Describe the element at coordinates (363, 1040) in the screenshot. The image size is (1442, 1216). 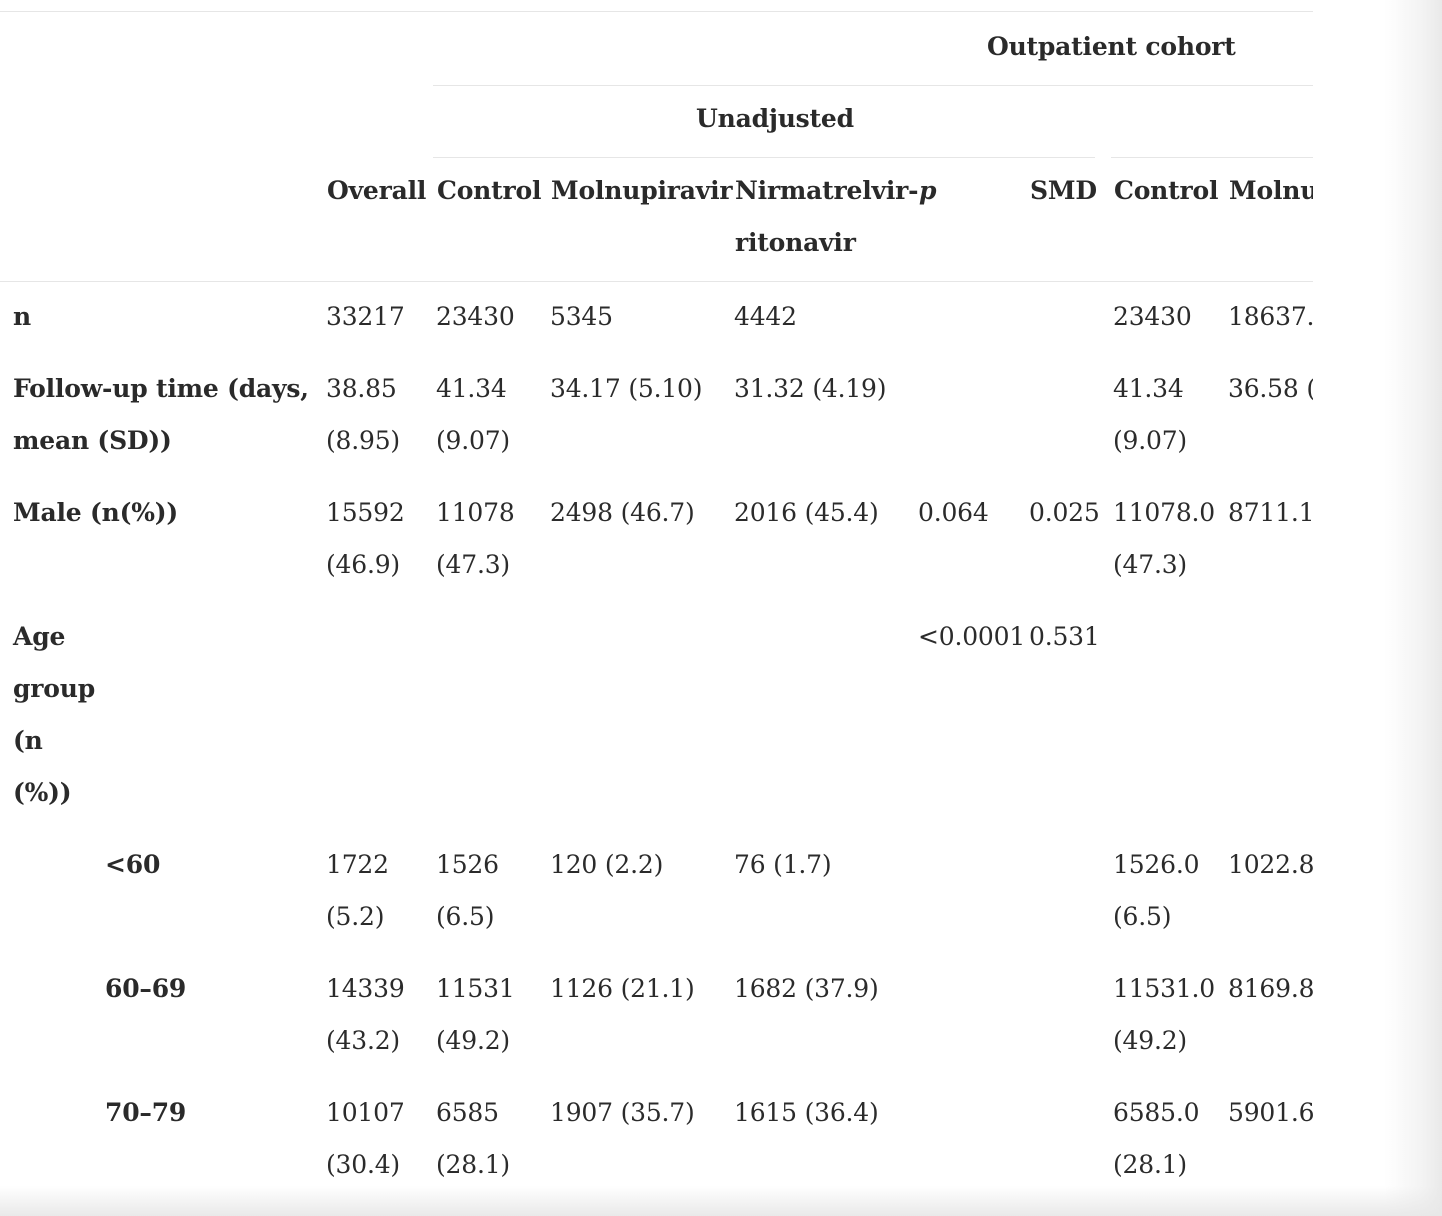
I see `cell-overall: (43.2)` at that location.